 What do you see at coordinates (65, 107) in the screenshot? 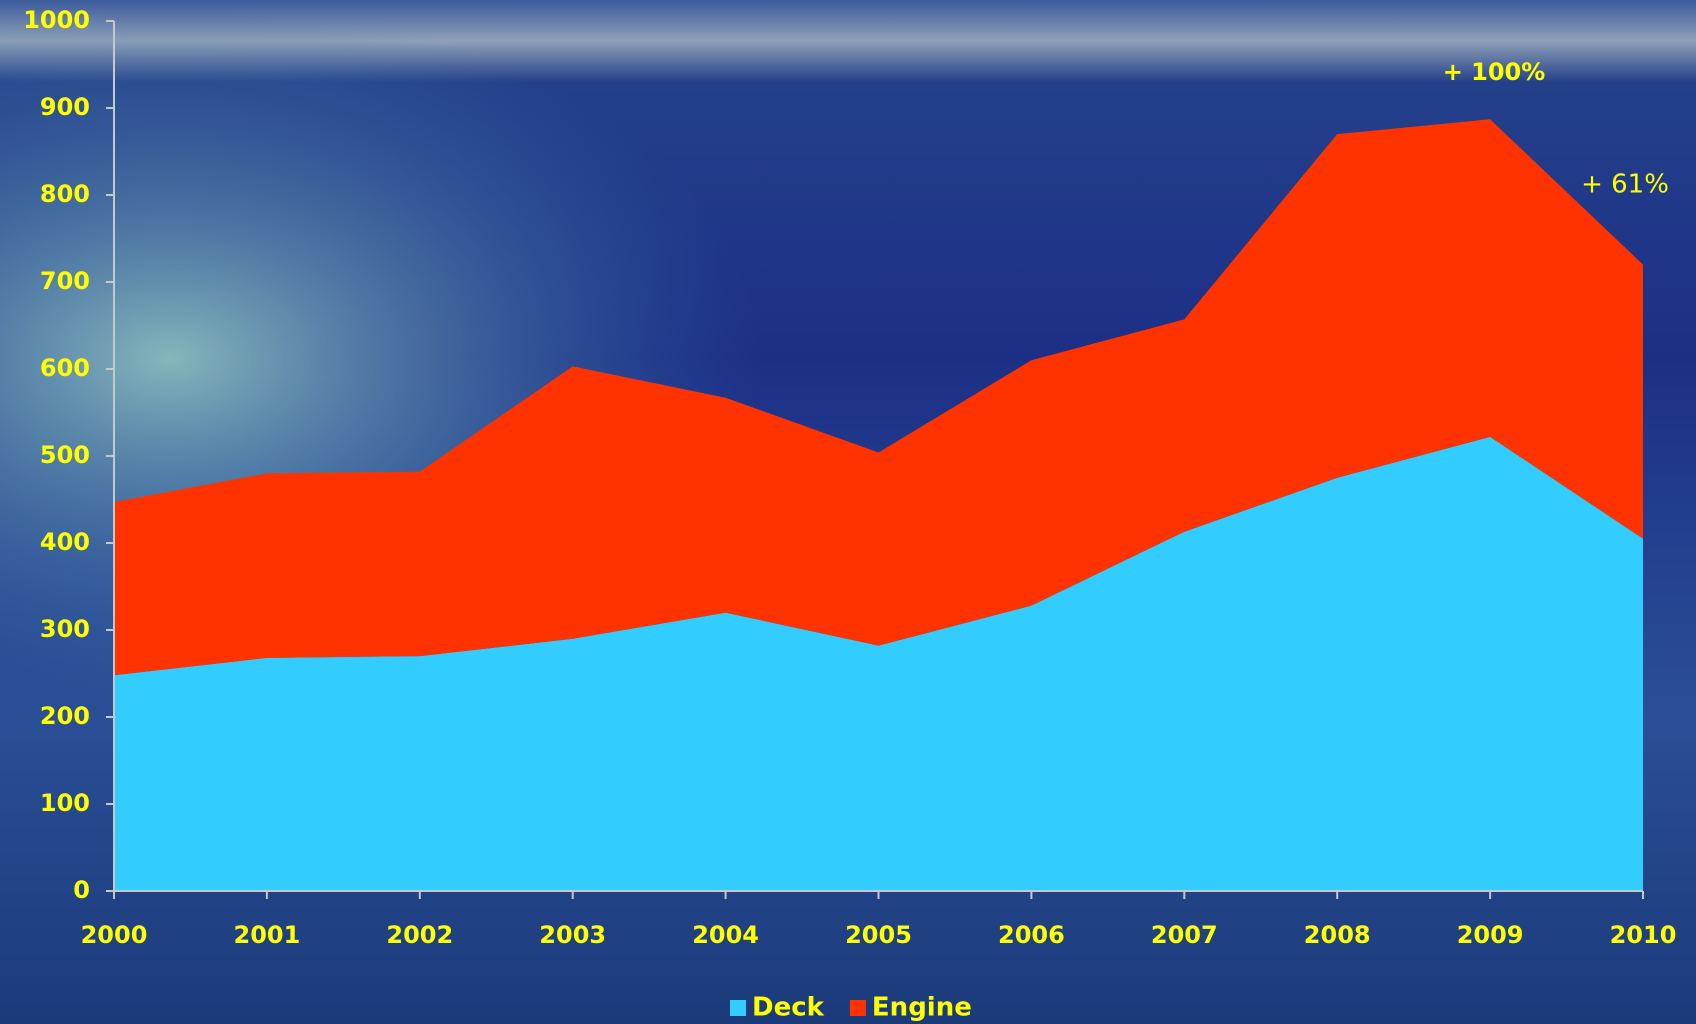
I see `y-tick-label: 900` at bounding box center [65, 107].